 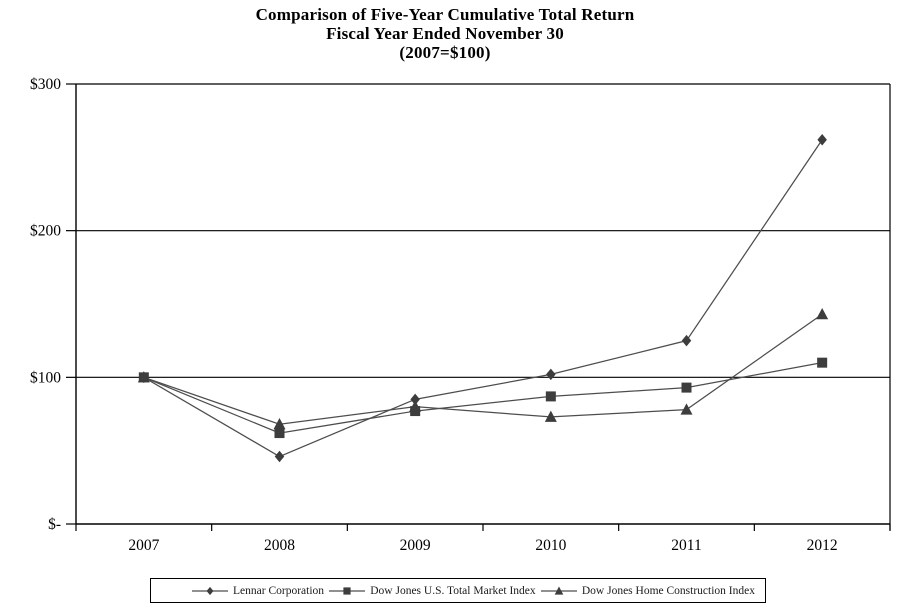 I want to click on square-line-icon, so click(x=347, y=590).